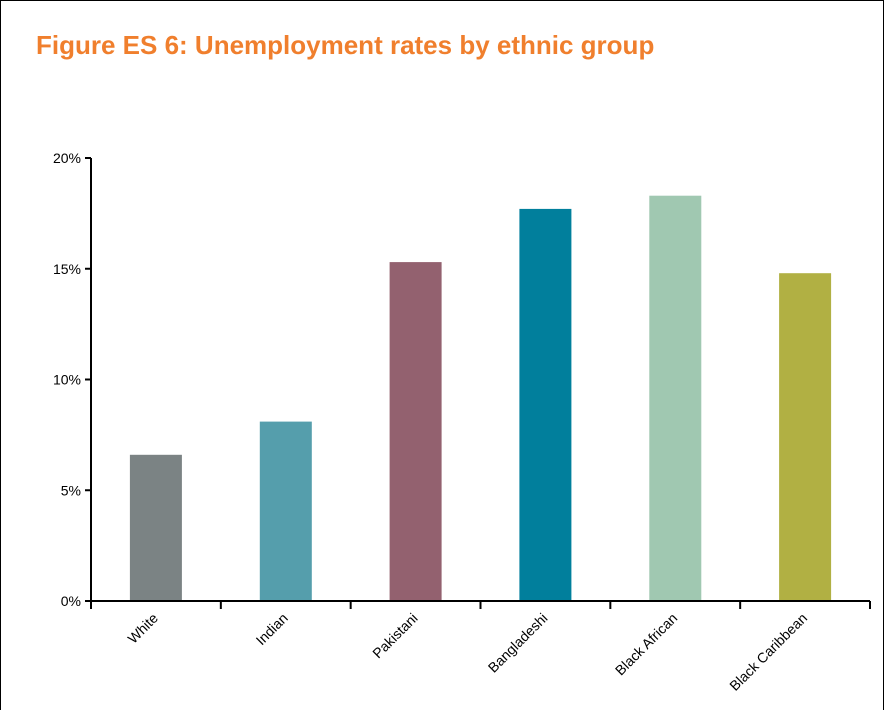 Image resolution: width=886 pixels, height=710 pixels. Describe the element at coordinates (155, 527) in the screenshot. I see `bar-white` at that location.